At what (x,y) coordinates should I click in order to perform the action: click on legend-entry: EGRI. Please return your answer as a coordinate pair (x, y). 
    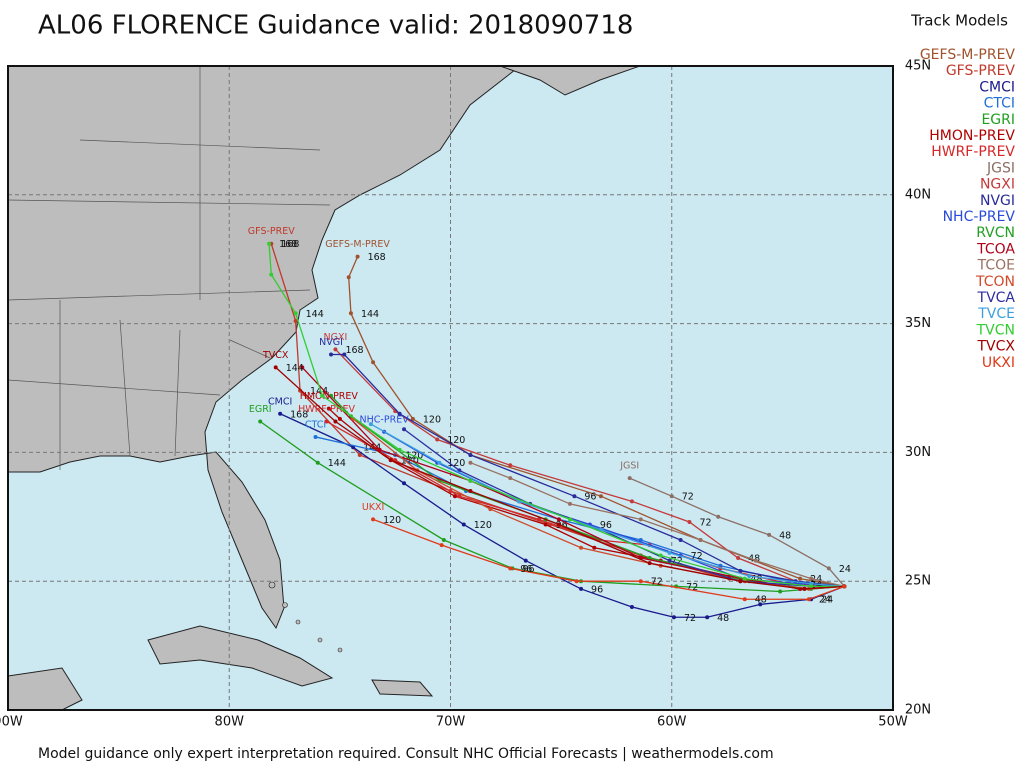
    Looking at the image, I should click on (998, 120).